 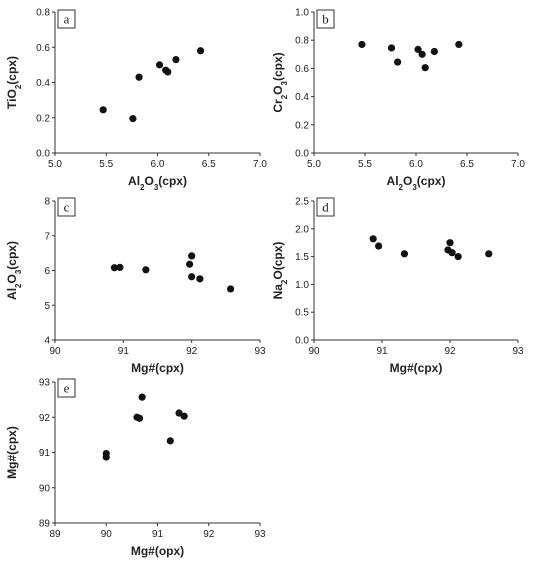 I want to click on label-part: TiO, so click(x=12, y=99).